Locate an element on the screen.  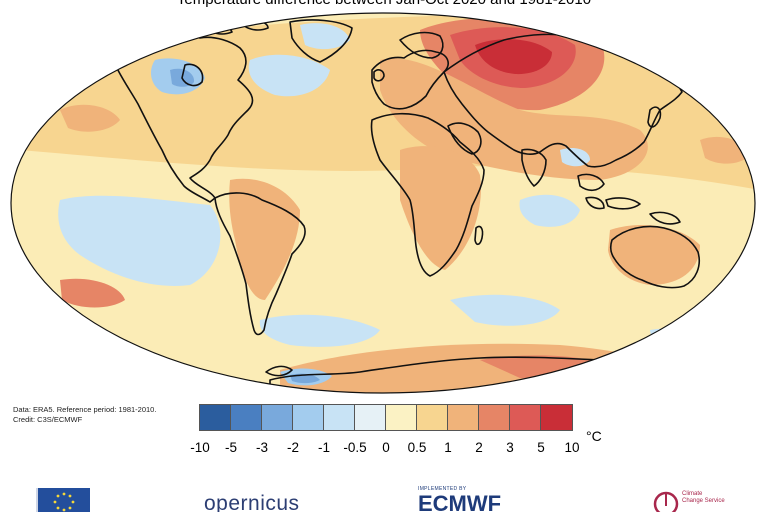
colorbar-tick-label: -5 is located at coordinates (231, 447).